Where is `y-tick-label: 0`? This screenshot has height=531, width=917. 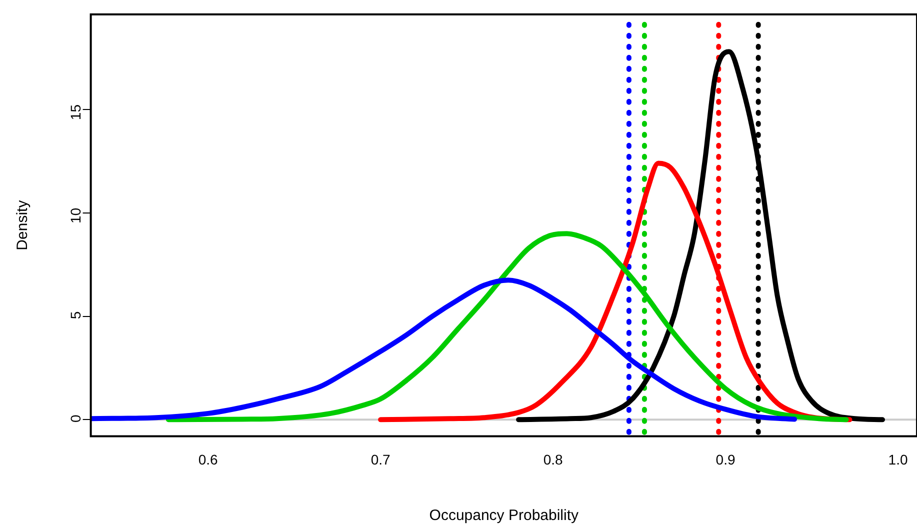
y-tick-label: 0 is located at coordinates (76, 418).